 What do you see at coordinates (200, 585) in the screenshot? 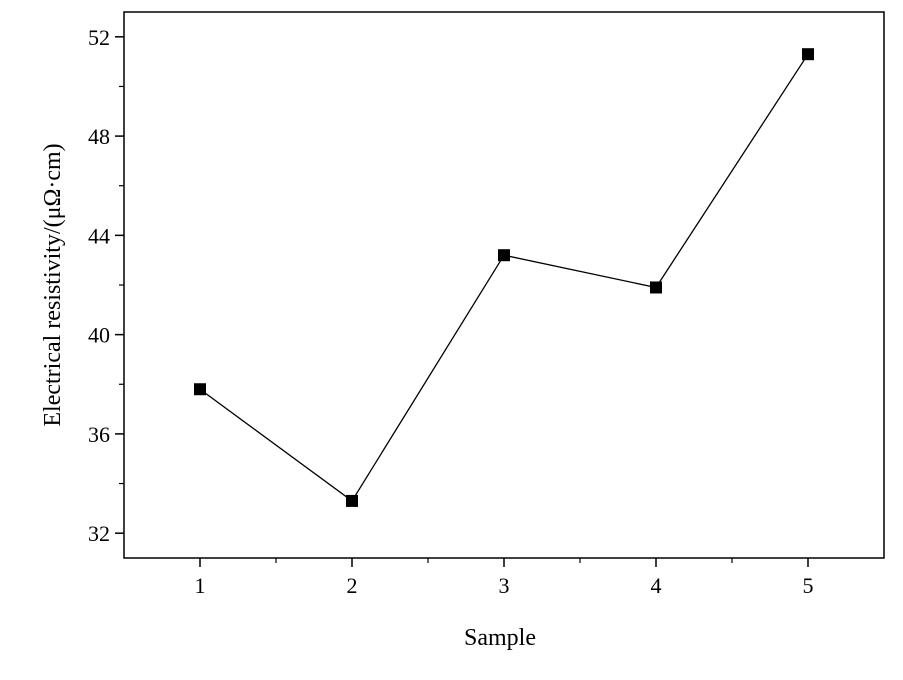
I see `x-tick-label: 1` at bounding box center [200, 585].